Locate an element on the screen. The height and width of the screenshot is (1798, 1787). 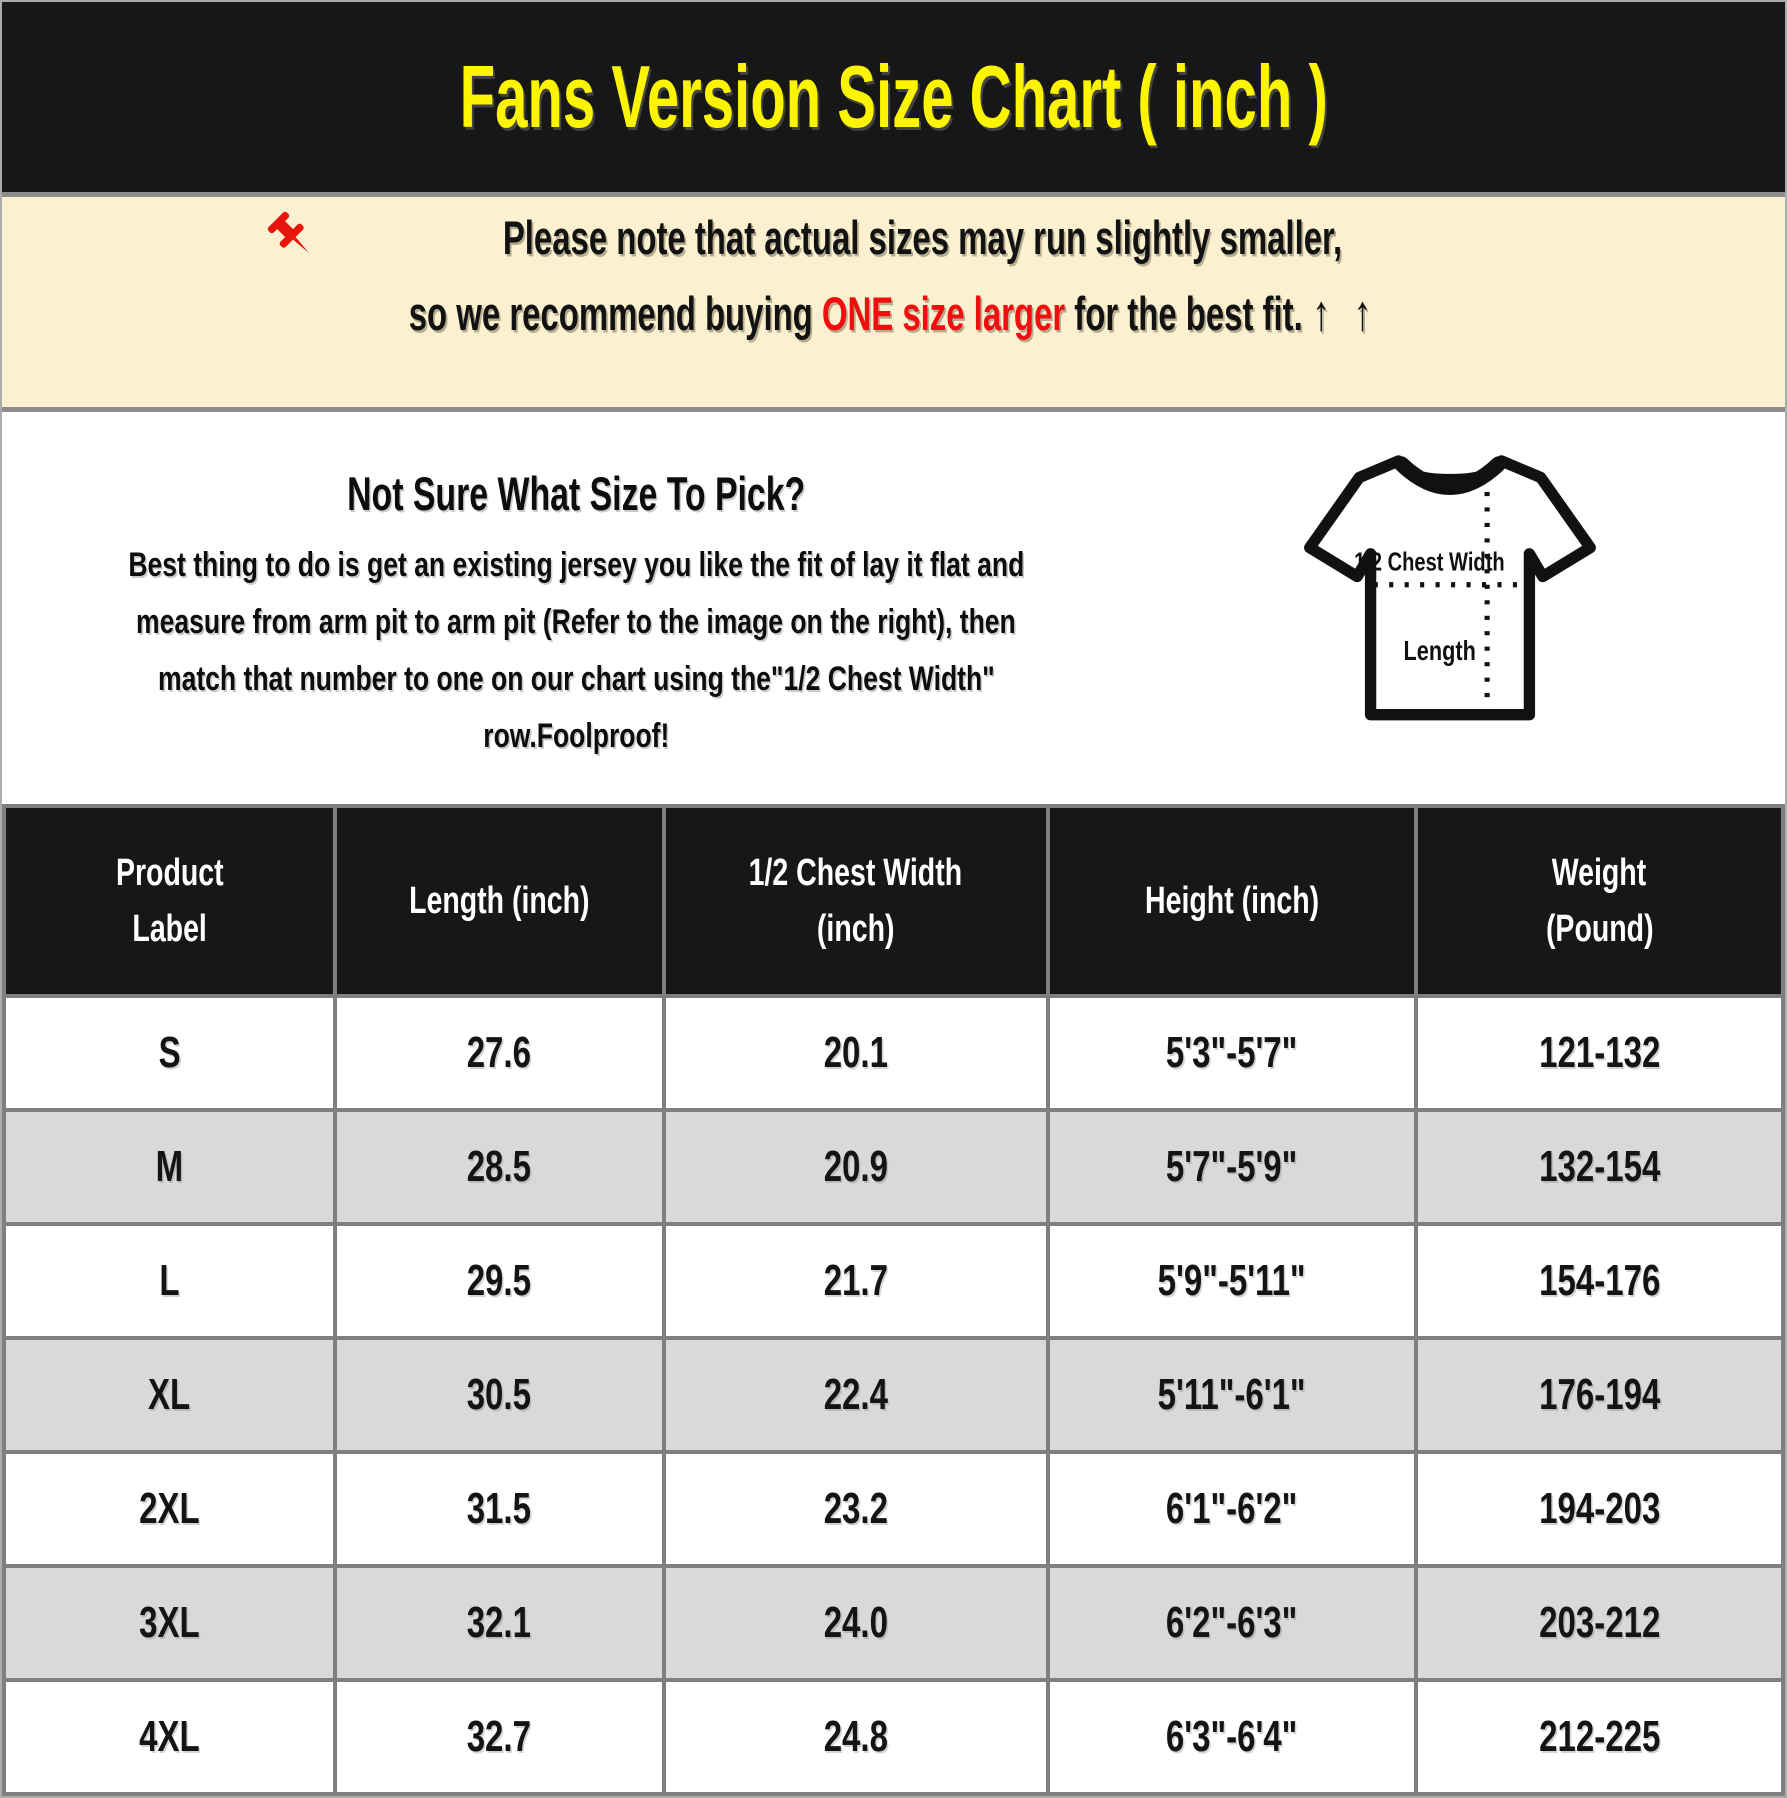
cell-height: 5'11"-6'1" is located at coordinates (1231, 1395).